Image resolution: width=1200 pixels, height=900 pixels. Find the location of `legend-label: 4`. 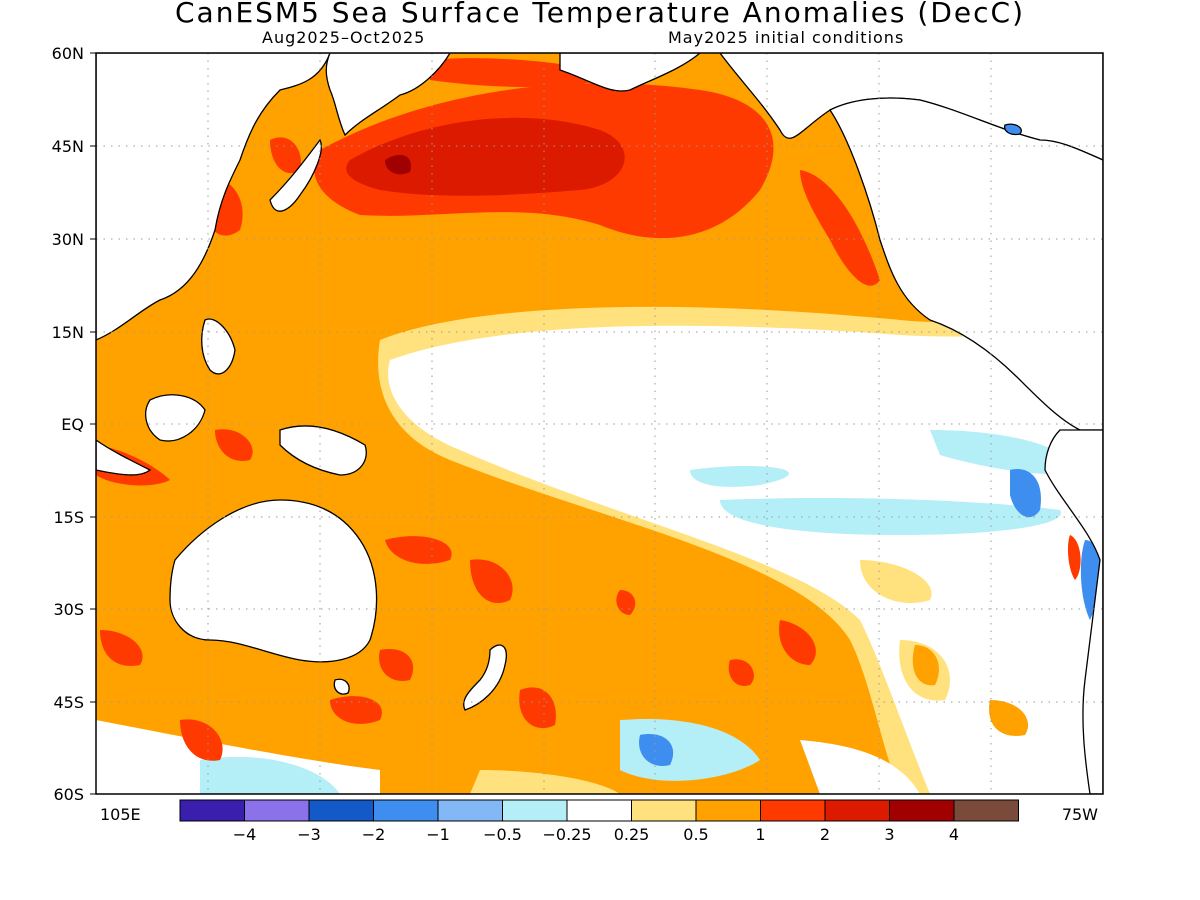

legend-label: 4 is located at coordinates (954, 834).